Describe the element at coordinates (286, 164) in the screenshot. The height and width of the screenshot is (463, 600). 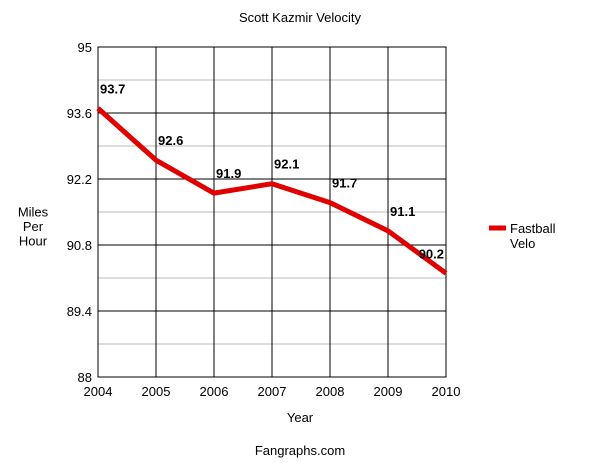
I see `data-label: 92.1` at that location.